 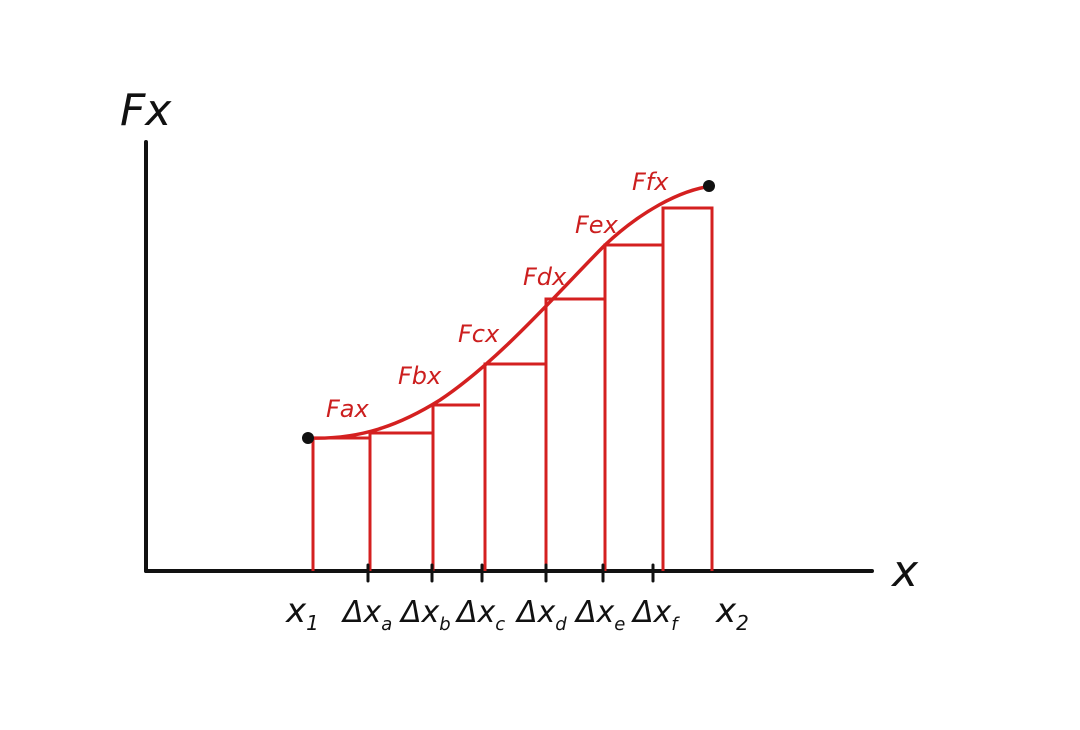 I want to click on strip-label-c: Fcx, so click(x=479, y=334).